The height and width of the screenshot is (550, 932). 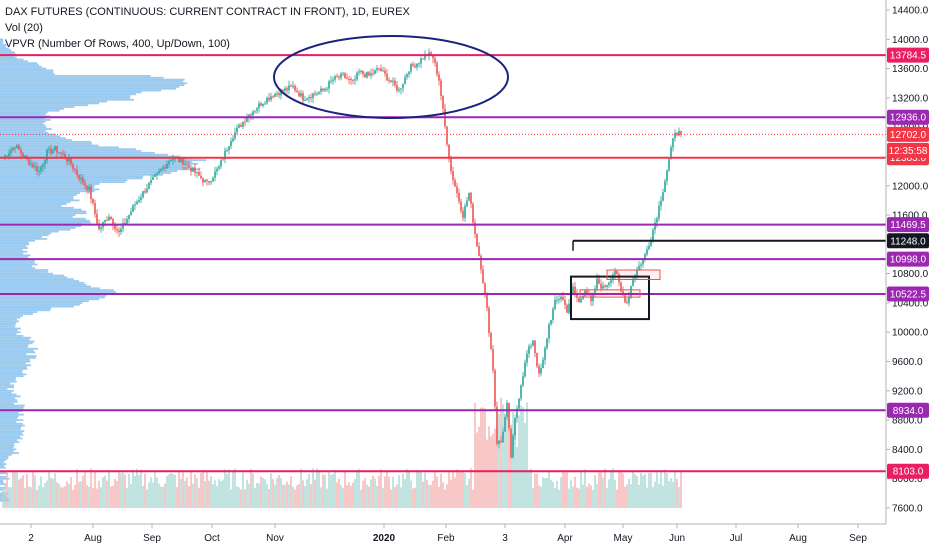 I want to click on y-tick-label: 14400.0, so click(x=910, y=11).